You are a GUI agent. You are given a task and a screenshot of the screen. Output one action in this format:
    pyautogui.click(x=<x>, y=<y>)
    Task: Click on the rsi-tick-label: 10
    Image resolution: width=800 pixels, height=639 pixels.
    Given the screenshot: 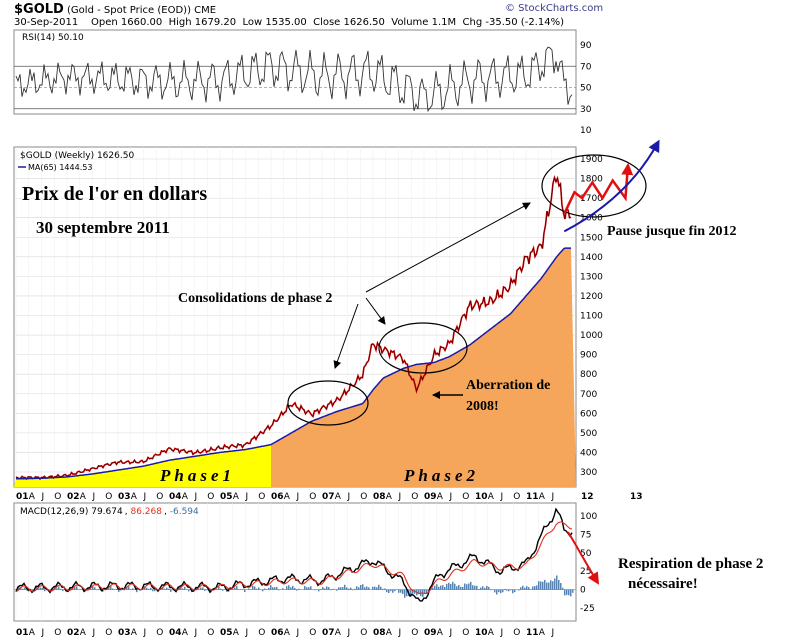 What is the action you would take?
    pyautogui.click(x=586, y=131)
    